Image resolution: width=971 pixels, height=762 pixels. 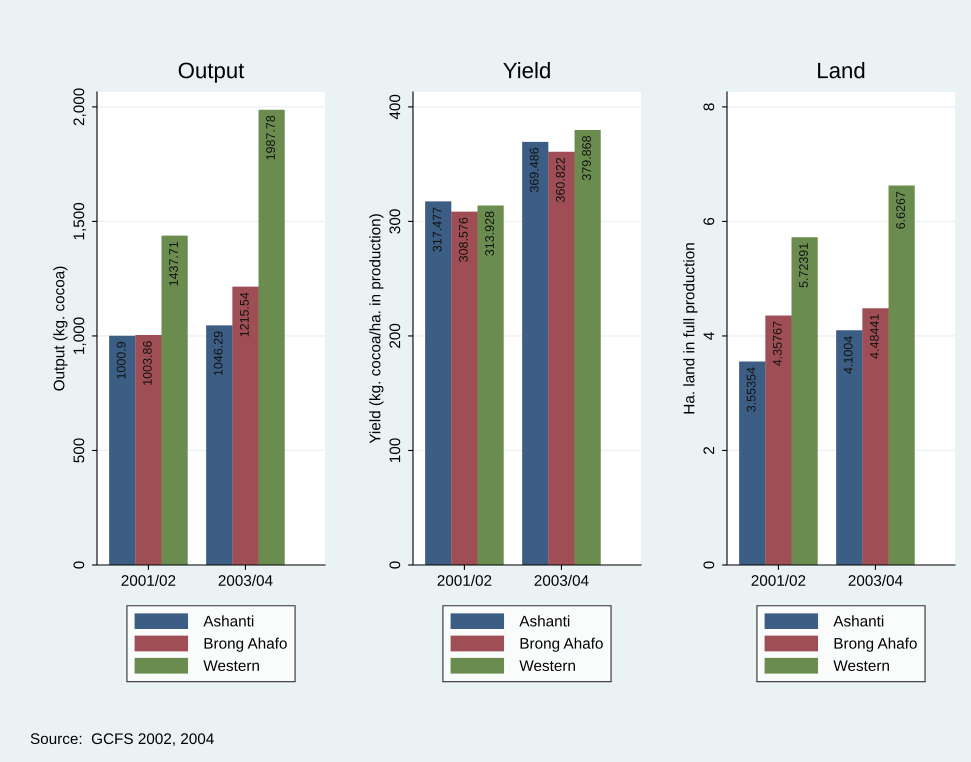 I want to click on y-tick-label: 1,500, so click(x=79, y=221).